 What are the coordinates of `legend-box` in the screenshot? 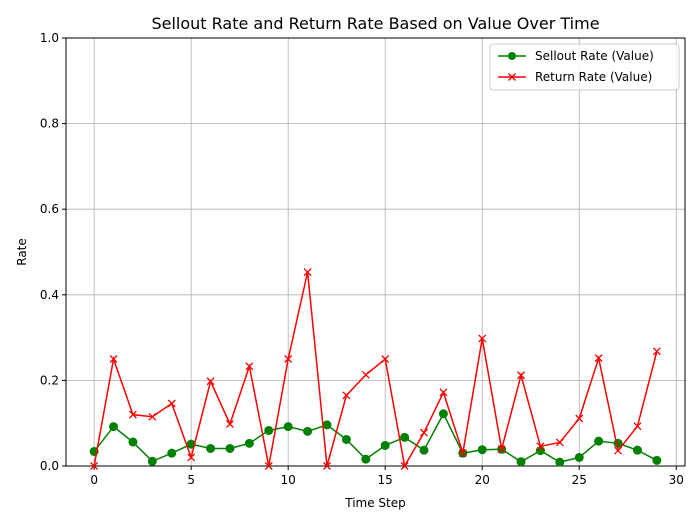 It's located at (584, 67).